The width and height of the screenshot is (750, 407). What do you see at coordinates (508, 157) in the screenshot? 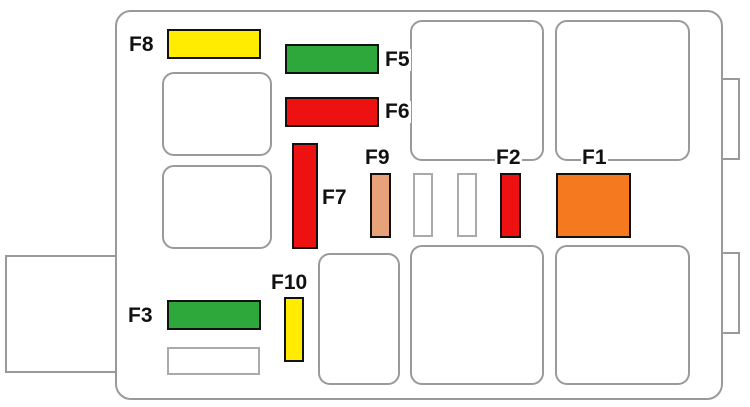
I see `label-f2: F2` at bounding box center [508, 157].